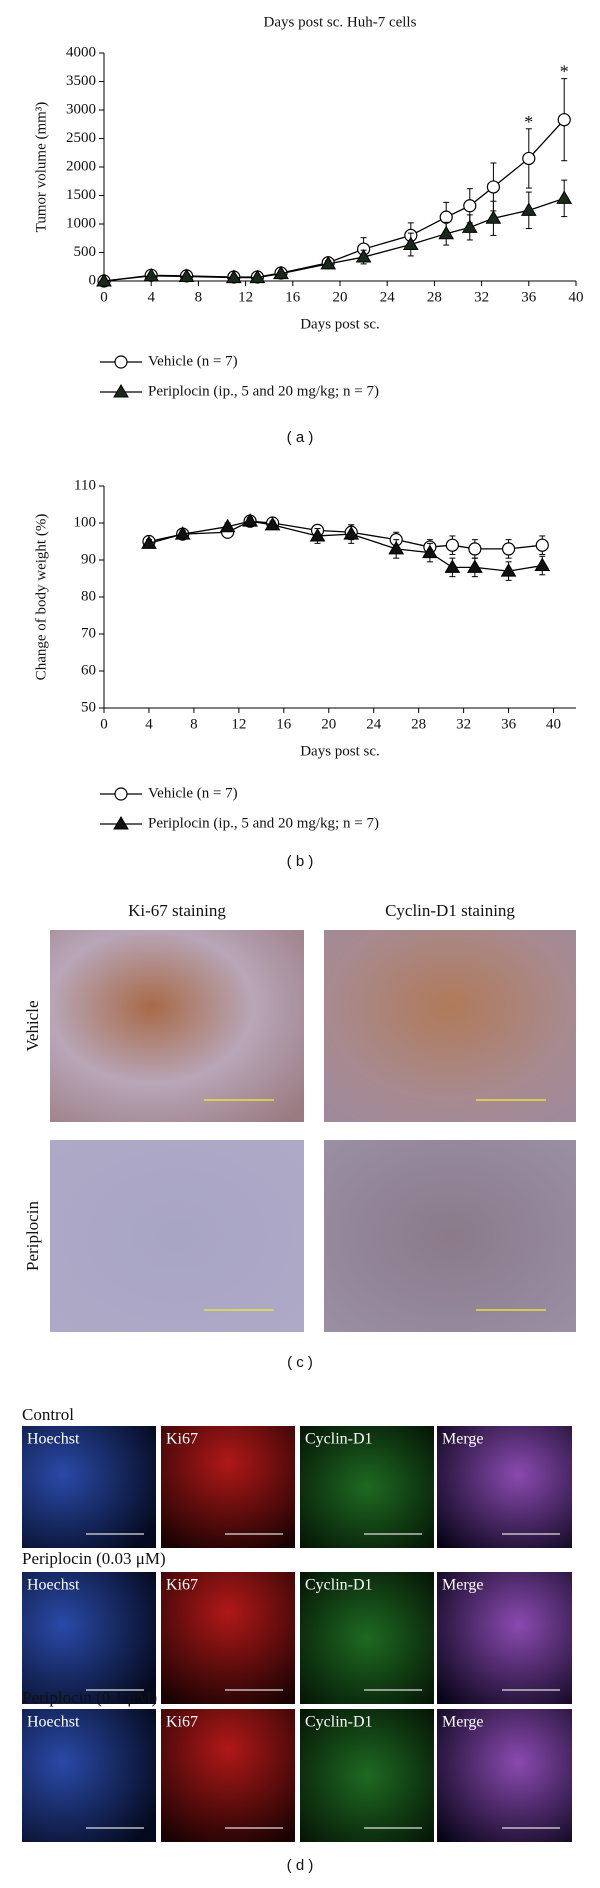  I want to click on x-tick-label: 16, so click(284, 724).